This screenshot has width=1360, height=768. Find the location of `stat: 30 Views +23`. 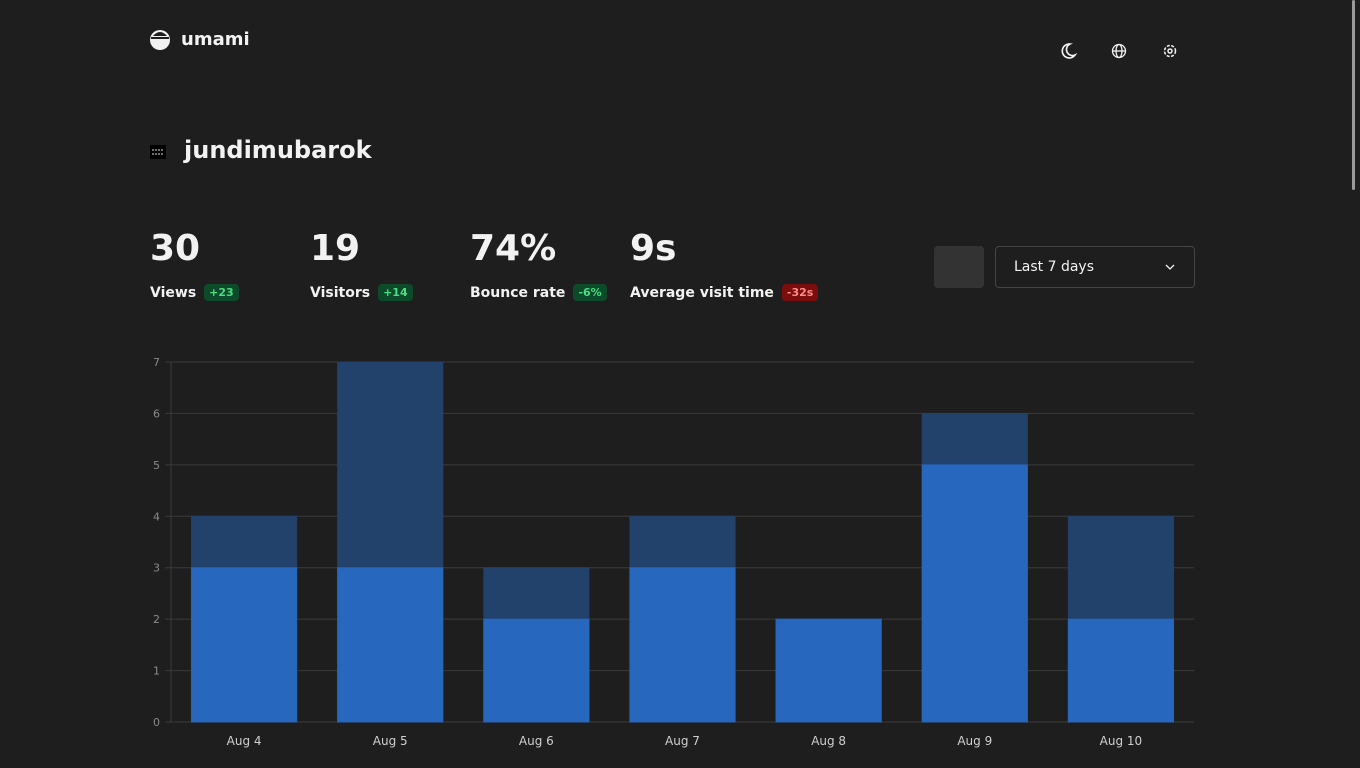

stat: 30 Views +23 is located at coordinates (194, 264).